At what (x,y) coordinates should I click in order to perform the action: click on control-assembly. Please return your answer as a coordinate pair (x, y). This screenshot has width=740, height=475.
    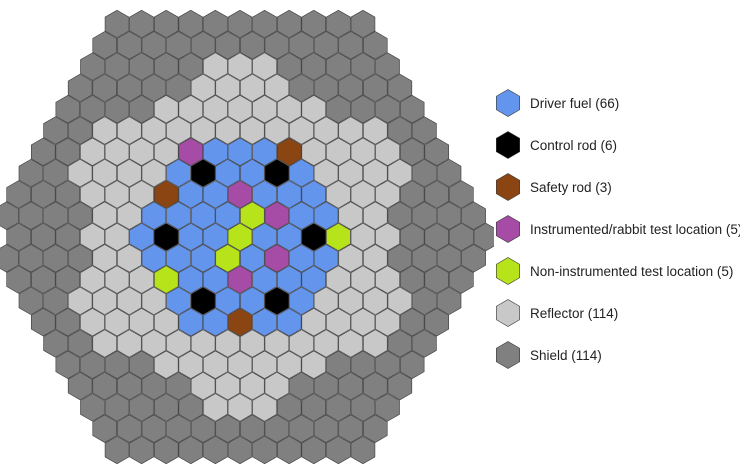
    Looking at the image, I should click on (314, 237).